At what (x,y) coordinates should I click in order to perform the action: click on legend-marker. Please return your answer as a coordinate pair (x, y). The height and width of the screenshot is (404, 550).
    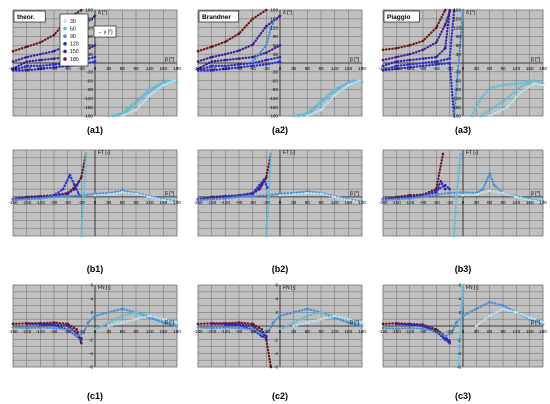
    Looking at the image, I should click on (65, 59).